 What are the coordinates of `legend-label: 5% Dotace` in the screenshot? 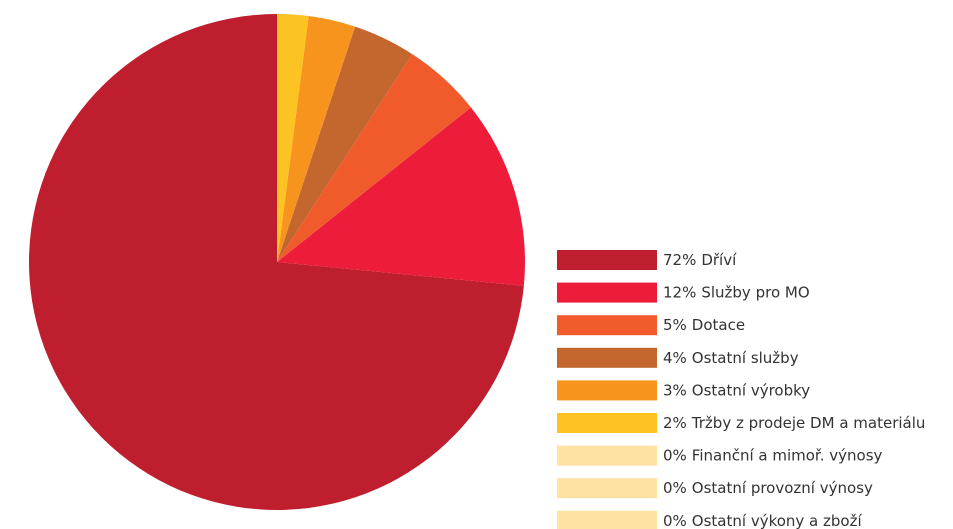 It's located at (704, 325).